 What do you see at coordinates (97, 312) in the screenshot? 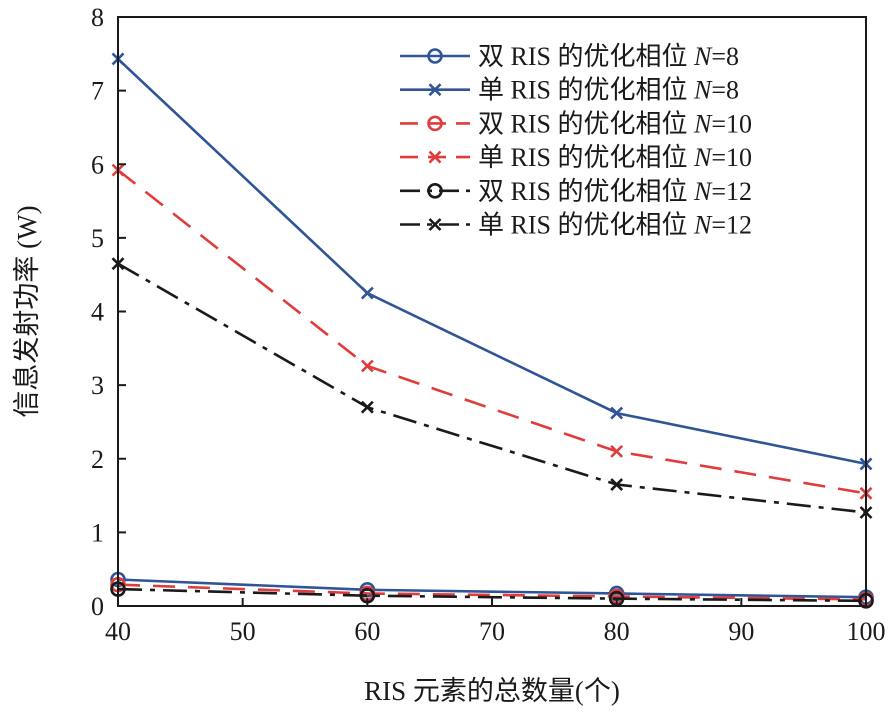
I see `y-tick-label: 4` at bounding box center [97, 312].